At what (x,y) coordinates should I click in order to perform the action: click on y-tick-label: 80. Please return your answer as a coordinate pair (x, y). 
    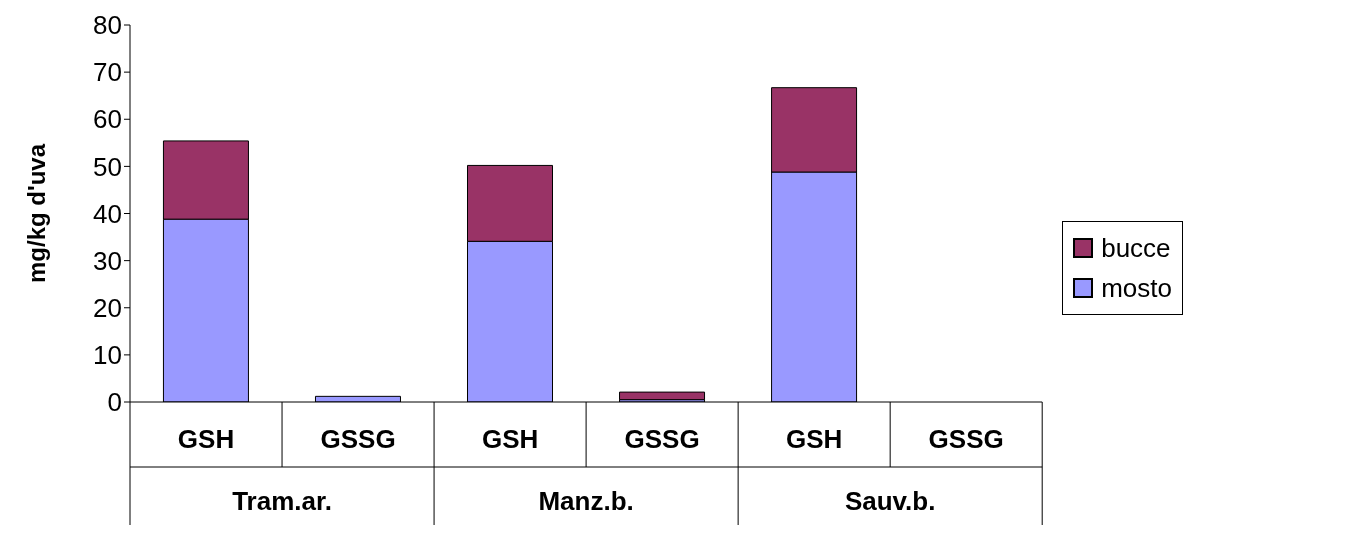
    Looking at the image, I should click on (107, 25).